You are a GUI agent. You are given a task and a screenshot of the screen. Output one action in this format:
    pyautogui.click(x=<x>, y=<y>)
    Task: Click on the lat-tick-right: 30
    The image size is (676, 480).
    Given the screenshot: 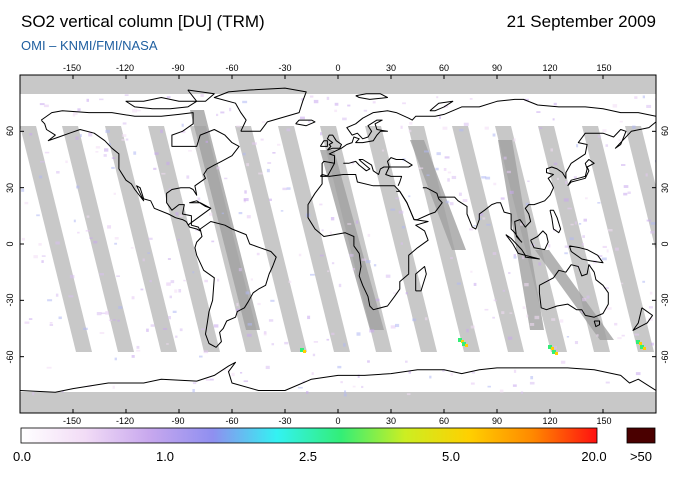 What is the action you would take?
    pyautogui.click(x=665, y=188)
    